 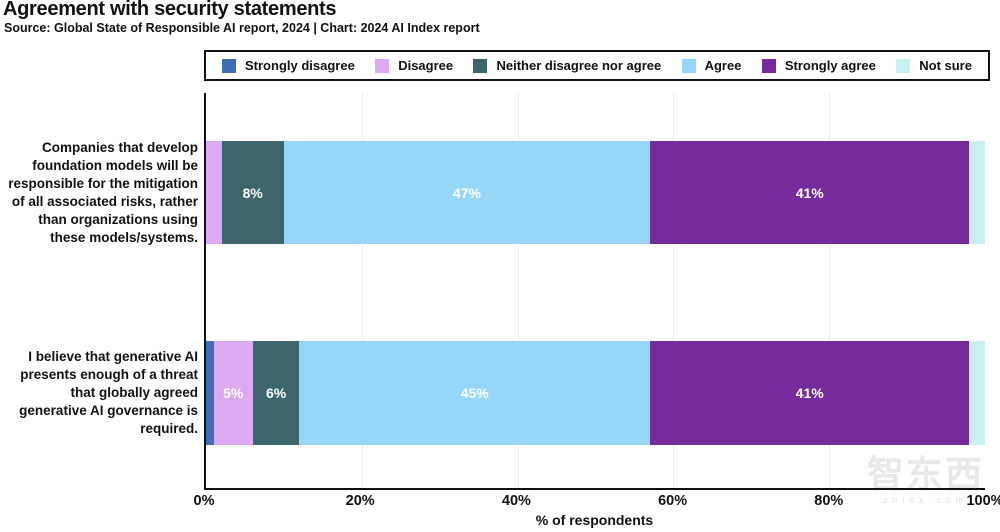 I want to click on segment-value-label: 45%, so click(x=474, y=393).